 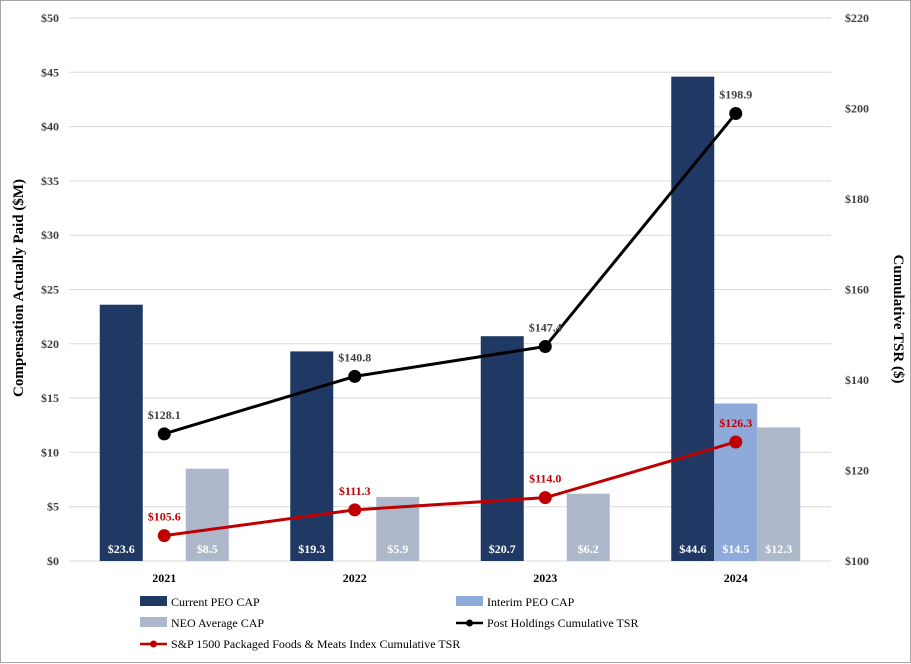 What do you see at coordinates (311, 549) in the screenshot?
I see `bar-data-label: $19.3` at bounding box center [311, 549].